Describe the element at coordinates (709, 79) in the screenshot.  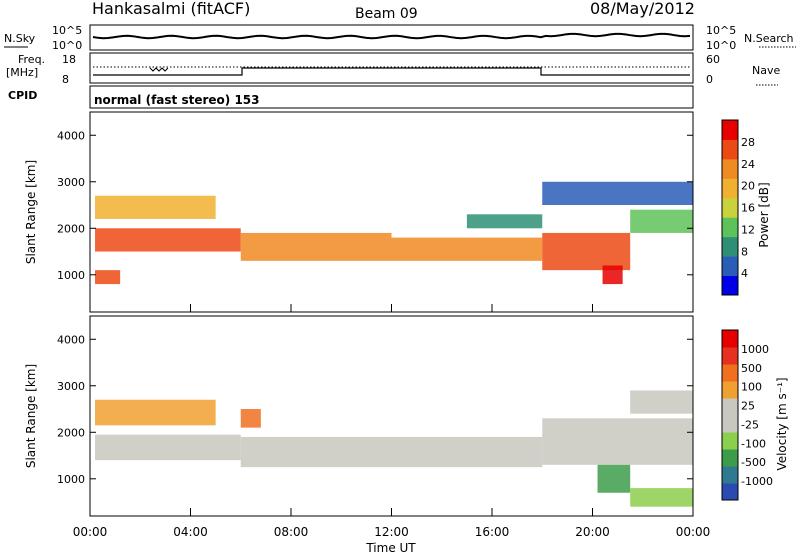
I see `nave-tick-bottom: 0` at that location.